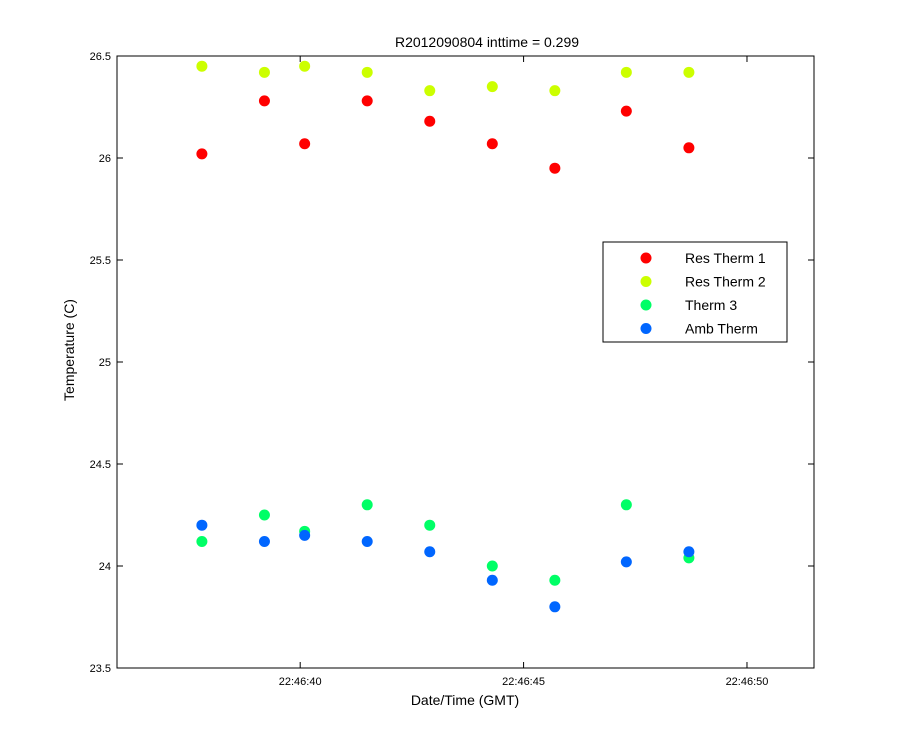  I want to click on legend-label-therm-3: Therm 3, so click(711, 305).